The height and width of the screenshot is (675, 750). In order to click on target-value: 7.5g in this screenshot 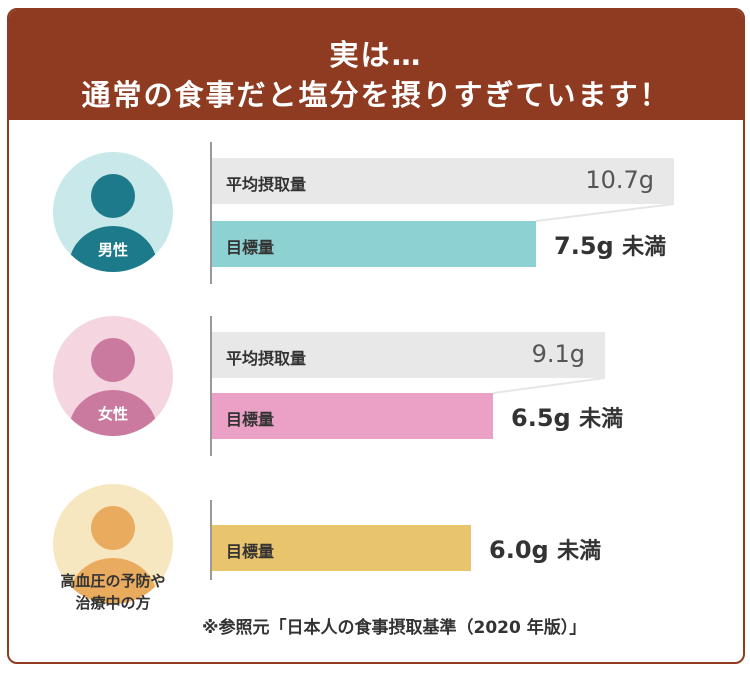, I will do `click(584, 246)`.